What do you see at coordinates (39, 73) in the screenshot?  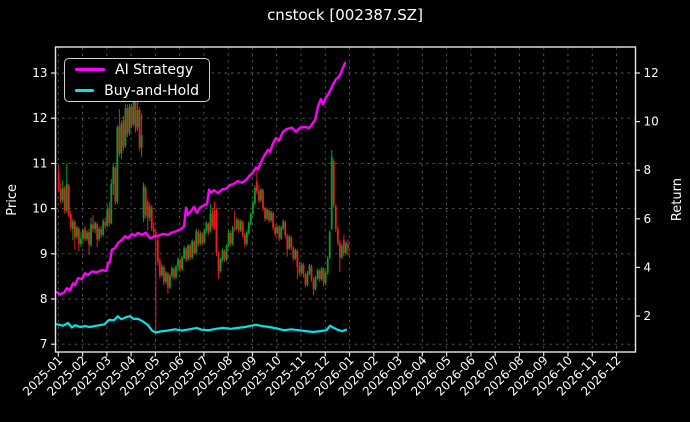 I see `svg-text: 13` at bounding box center [39, 73].